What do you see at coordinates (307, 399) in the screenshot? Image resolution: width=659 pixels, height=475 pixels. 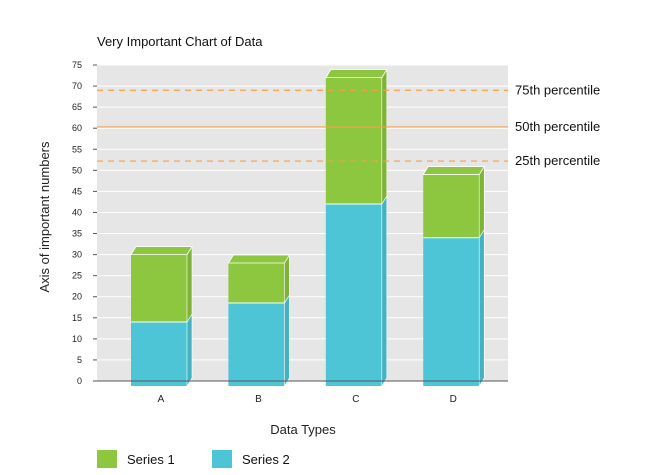 I see `x-axis-categories: A B C D` at bounding box center [307, 399].